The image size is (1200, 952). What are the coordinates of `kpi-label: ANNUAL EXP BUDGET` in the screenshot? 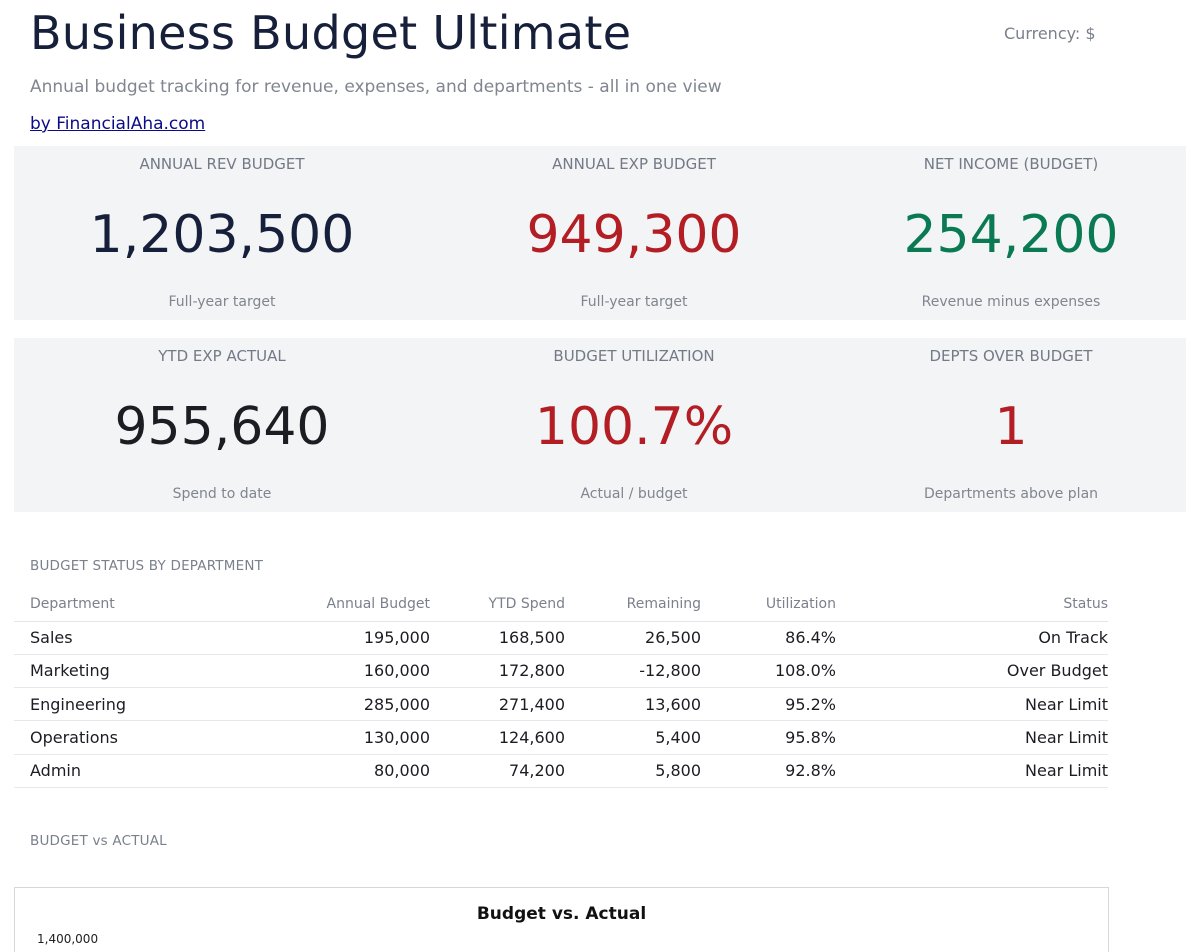 It's located at (634, 164).